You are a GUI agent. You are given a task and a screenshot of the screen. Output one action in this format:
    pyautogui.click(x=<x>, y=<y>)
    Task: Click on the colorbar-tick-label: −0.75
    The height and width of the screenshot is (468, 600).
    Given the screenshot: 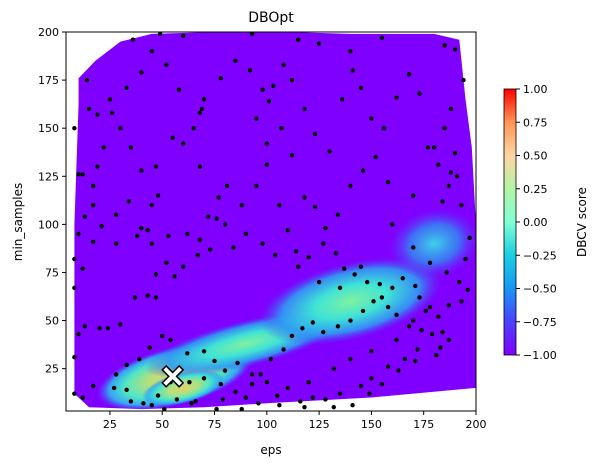 What is the action you would take?
    pyautogui.click(x=540, y=322)
    